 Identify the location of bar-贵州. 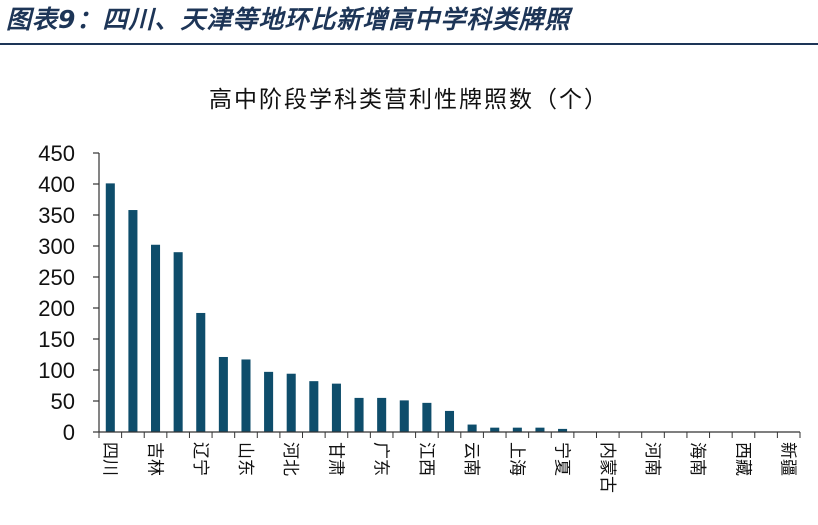
(269, 401).